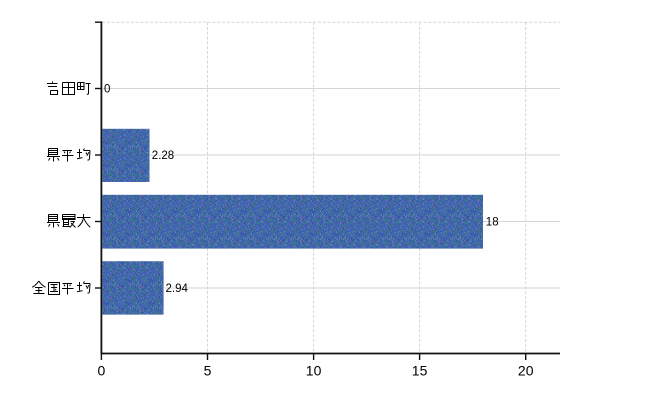  I want to click on svg-text: 2.28, so click(163, 156).